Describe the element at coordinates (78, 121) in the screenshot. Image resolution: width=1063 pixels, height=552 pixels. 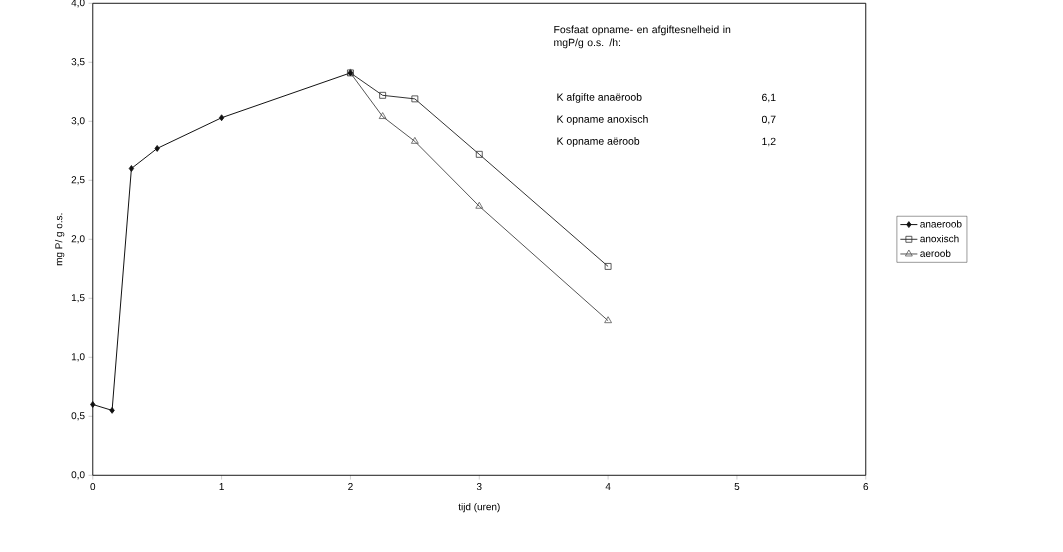
I see `y-tick-label: 3,0` at that location.